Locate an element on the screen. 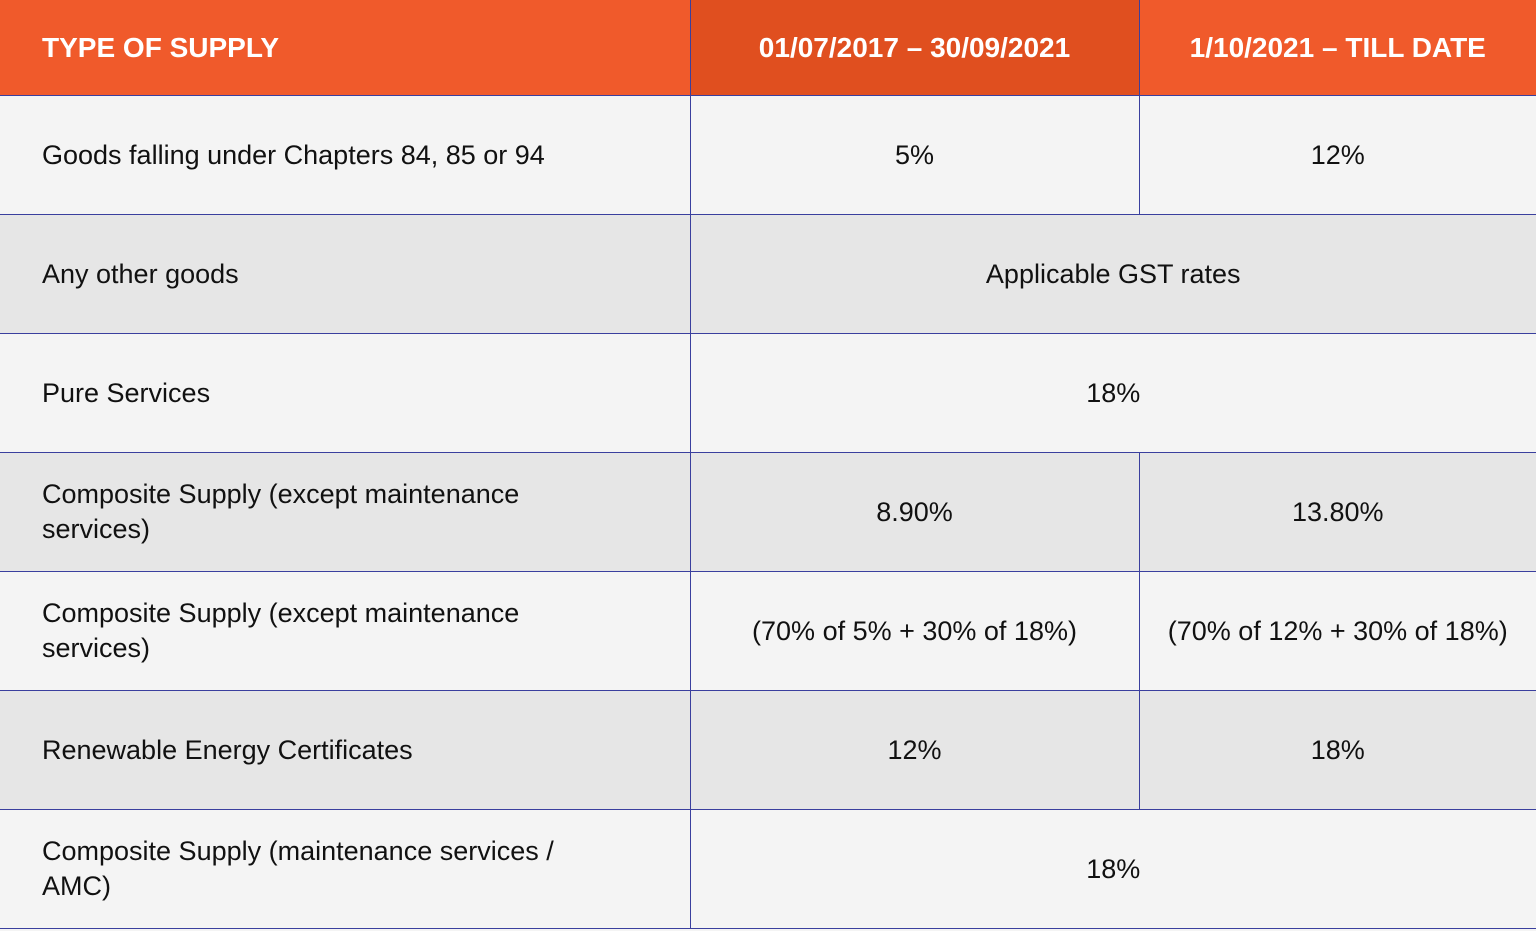 The width and height of the screenshot is (1536, 931). row-type-label: Renewable Energy Certificates is located at coordinates (345, 750).